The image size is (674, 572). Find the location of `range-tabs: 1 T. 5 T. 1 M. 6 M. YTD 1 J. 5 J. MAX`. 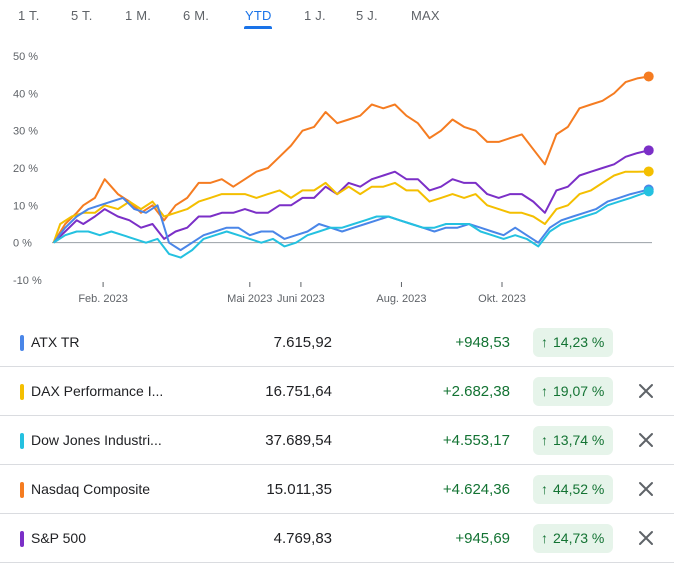

range-tabs: 1 T. 5 T. 1 M. 6 M. YTD 1 J. 5 J. MAX is located at coordinates (337, 18).